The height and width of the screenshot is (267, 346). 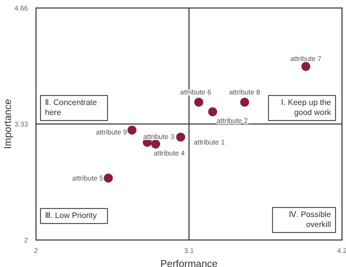 I want to click on annotation: Ⅱ. Concentrate here, so click(x=74, y=108).